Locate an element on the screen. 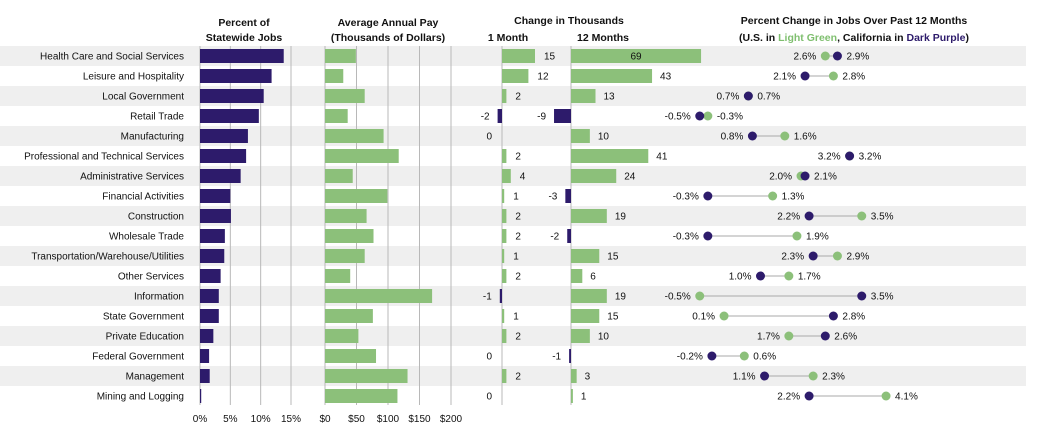 The height and width of the screenshot is (436, 1054). change-1m-label: 15 is located at coordinates (550, 57).